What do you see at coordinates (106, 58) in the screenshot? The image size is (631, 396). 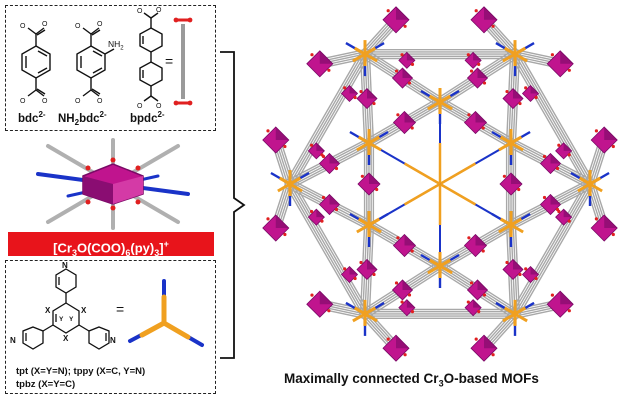 I see `dicarboxylate-structures: O O O O O O O O O O O O` at bounding box center [106, 58].